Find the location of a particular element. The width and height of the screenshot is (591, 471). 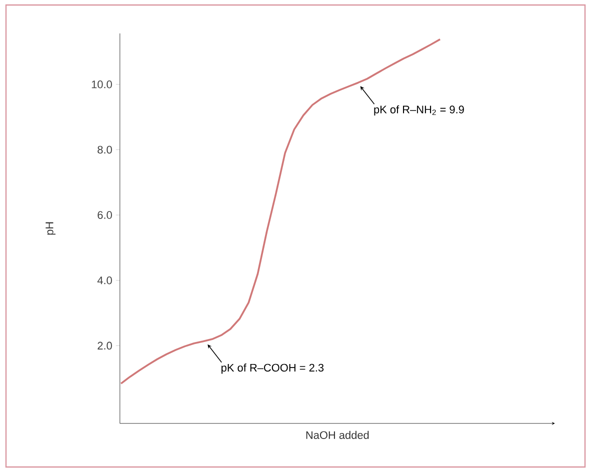

y-tick-label: 8.0 is located at coordinates (105, 150).